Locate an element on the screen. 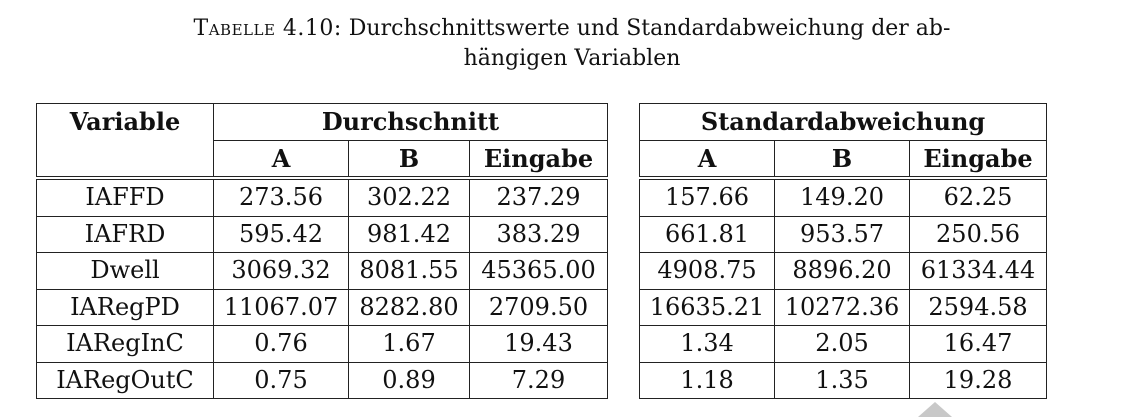 Image resolution: width=1144 pixels, height=417 pixels. cell-sd-eingabe: 61334.44 is located at coordinates (978, 271).